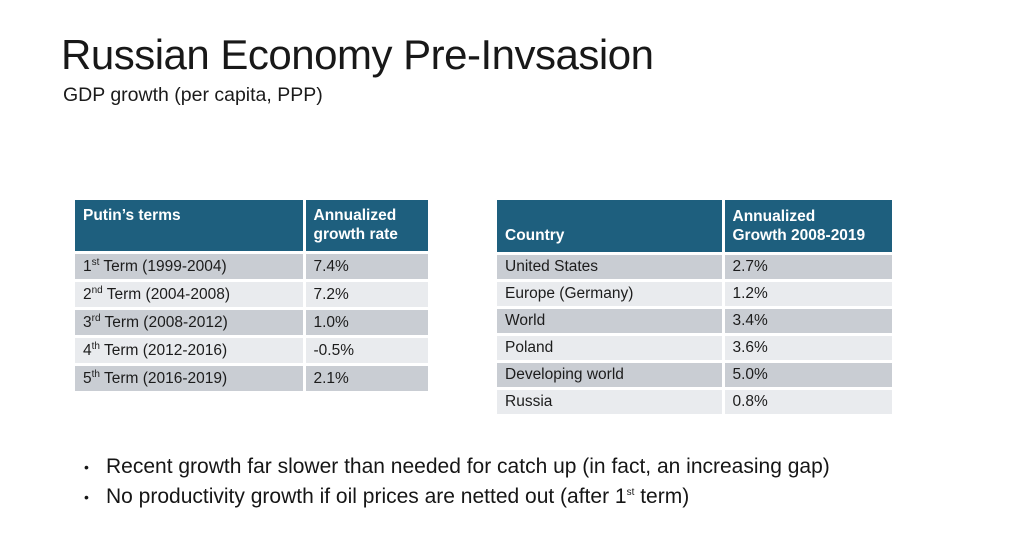  What do you see at coordinates (535, 235) in the screenshot?
I see `country-header-col1-label: Country` at bounding box center [535, 235].